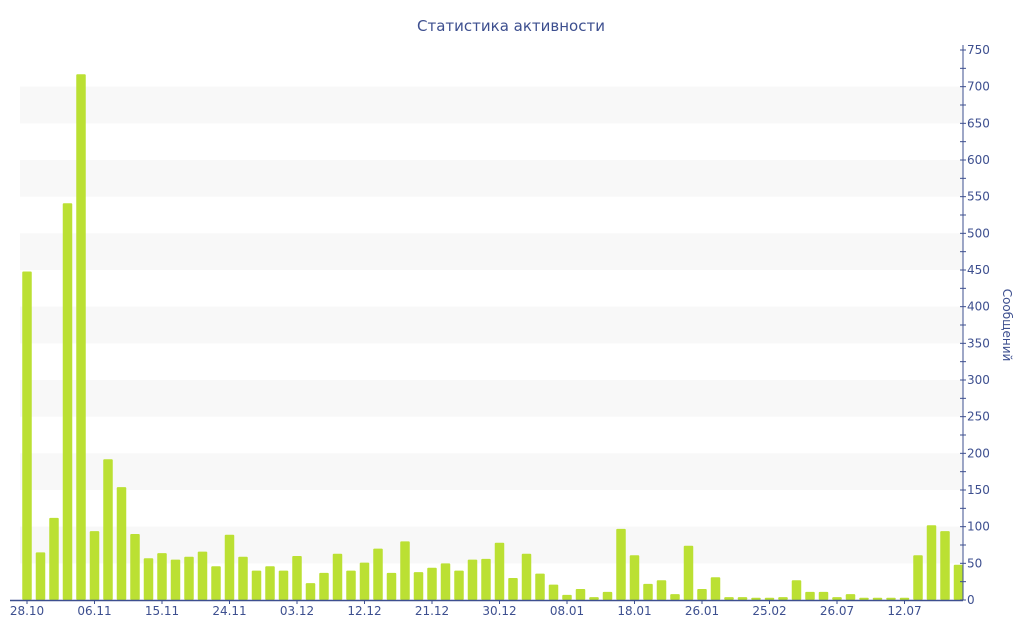  I want to click on y-tick-label: 150, so click(978, 490).